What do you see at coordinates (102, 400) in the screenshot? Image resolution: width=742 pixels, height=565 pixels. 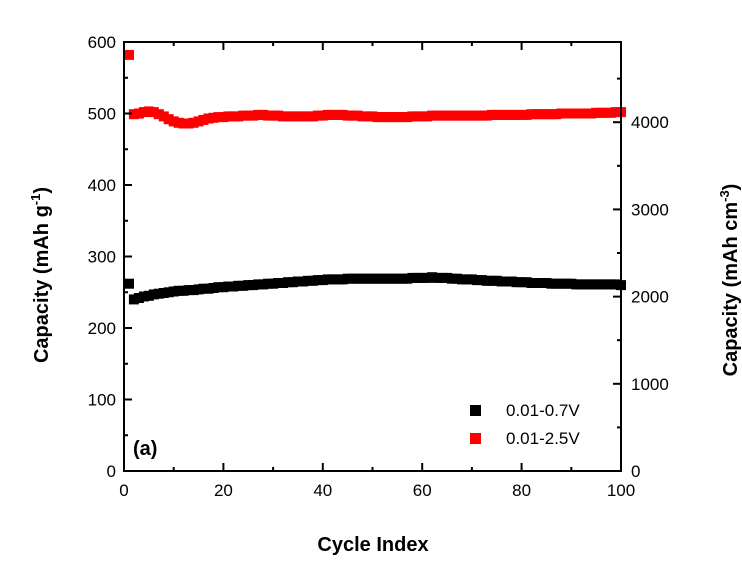 I see `y-left-tick-label: 100` at bounding box center [102, 400].